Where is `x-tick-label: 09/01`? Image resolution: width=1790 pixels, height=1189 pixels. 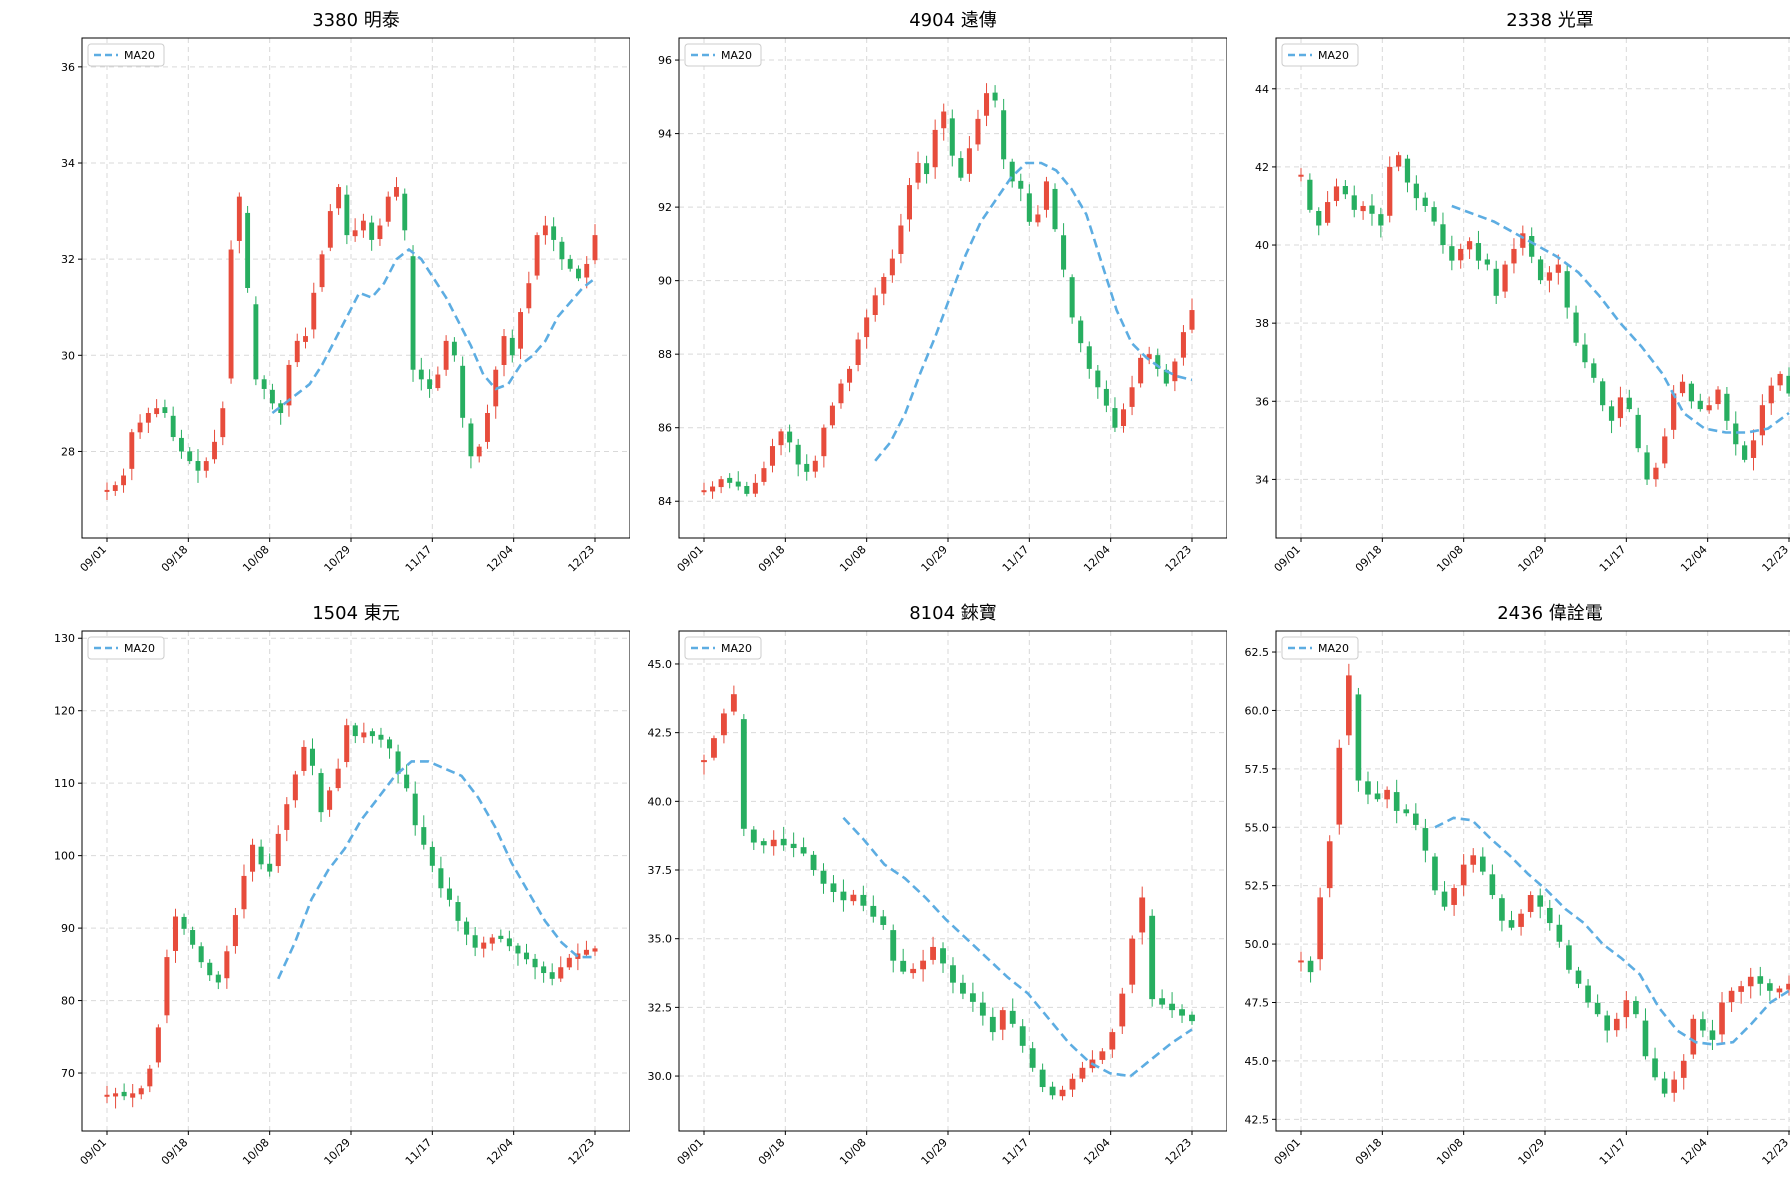
x-tick-label: 09/01 is located at coordinates (1288, 559).